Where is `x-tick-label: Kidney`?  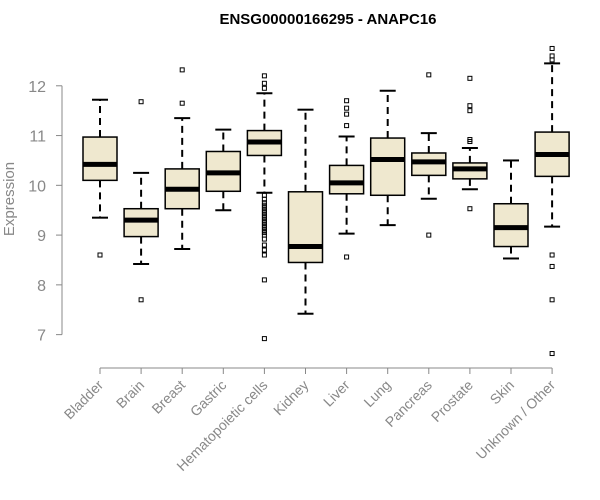 x-tick-label: Kidney is located at coordinates (291, 398).